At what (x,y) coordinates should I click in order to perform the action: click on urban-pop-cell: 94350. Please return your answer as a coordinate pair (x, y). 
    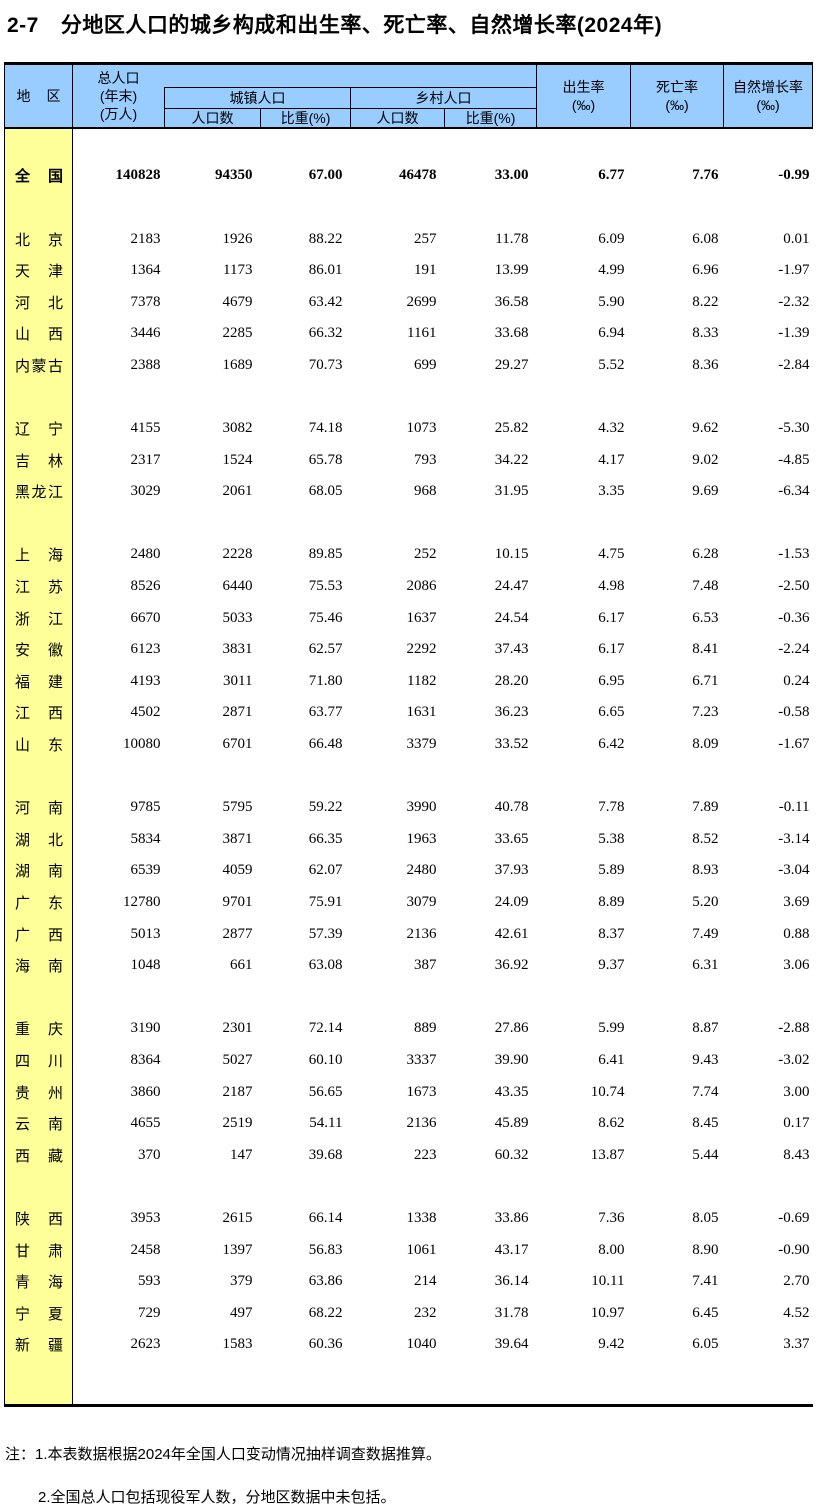
    Looking at the image, I should click on (234, 175).